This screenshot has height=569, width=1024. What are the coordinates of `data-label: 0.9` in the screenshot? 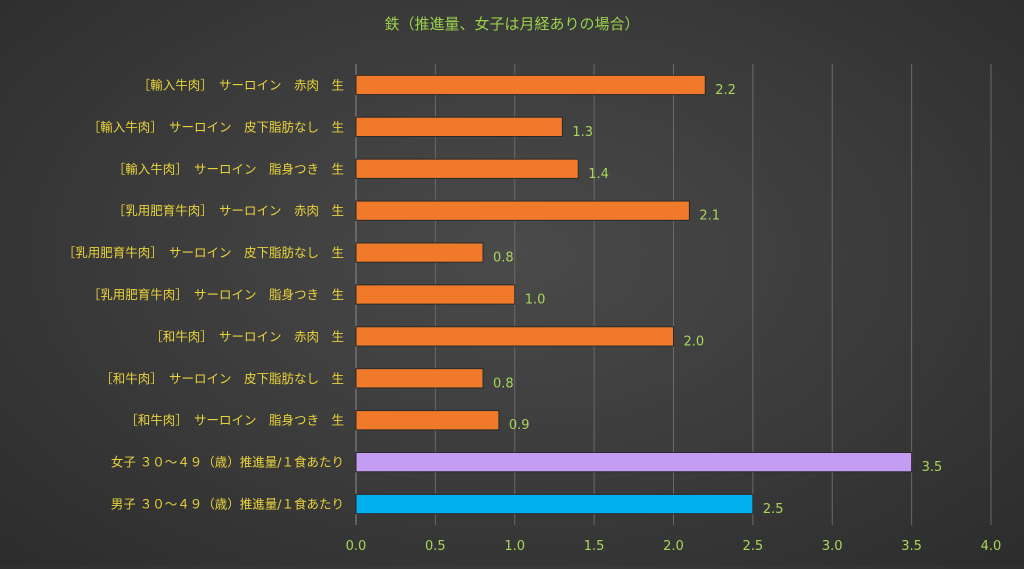 It's located at (519, 425).